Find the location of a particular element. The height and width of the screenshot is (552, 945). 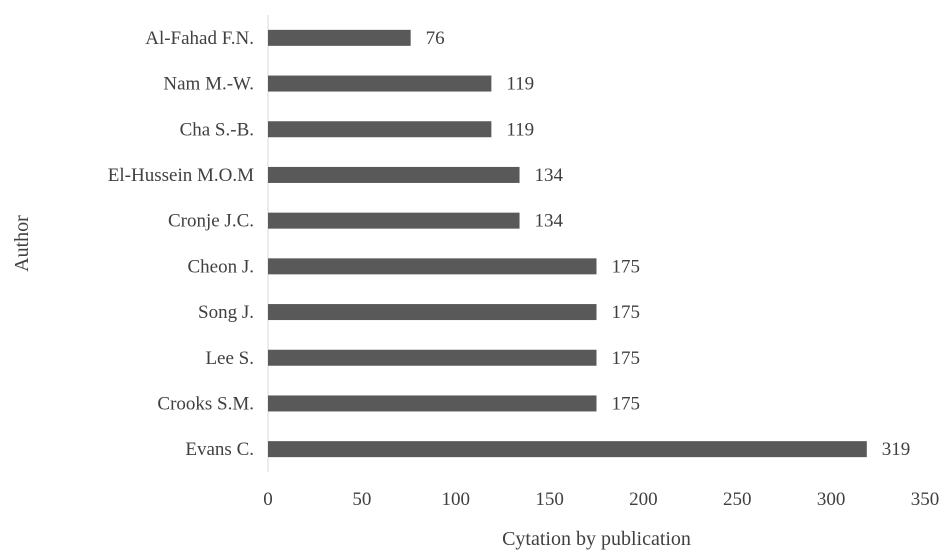

category-label: Lee S. is located at coordinates (229, 358).